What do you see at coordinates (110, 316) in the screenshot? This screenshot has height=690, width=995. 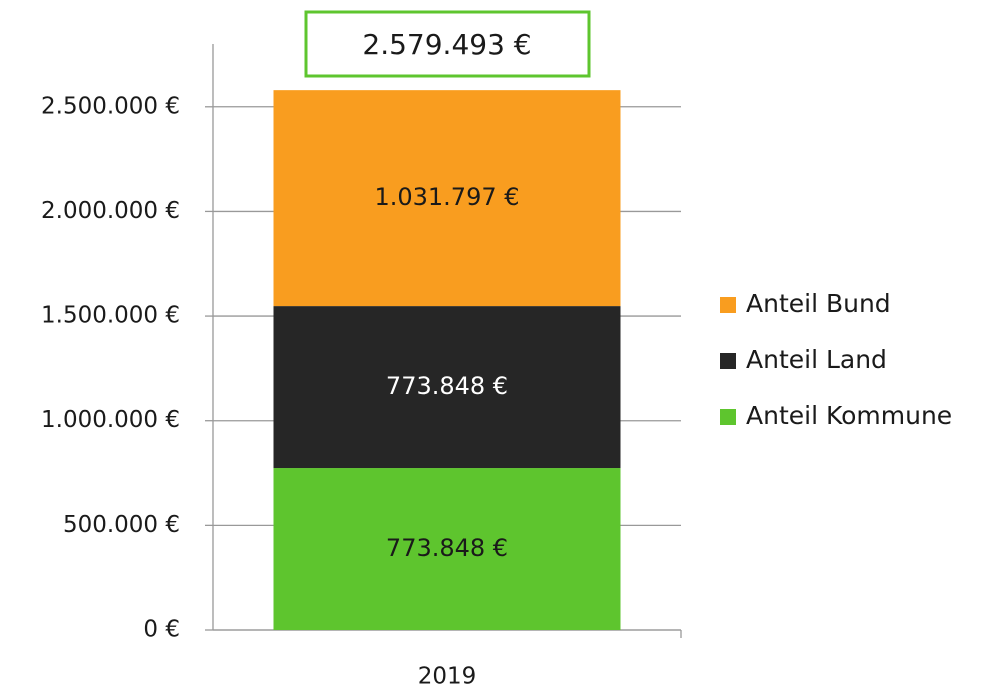 I see `y-tick-label: 1.500.000 €` at bounding box center [110, 316].